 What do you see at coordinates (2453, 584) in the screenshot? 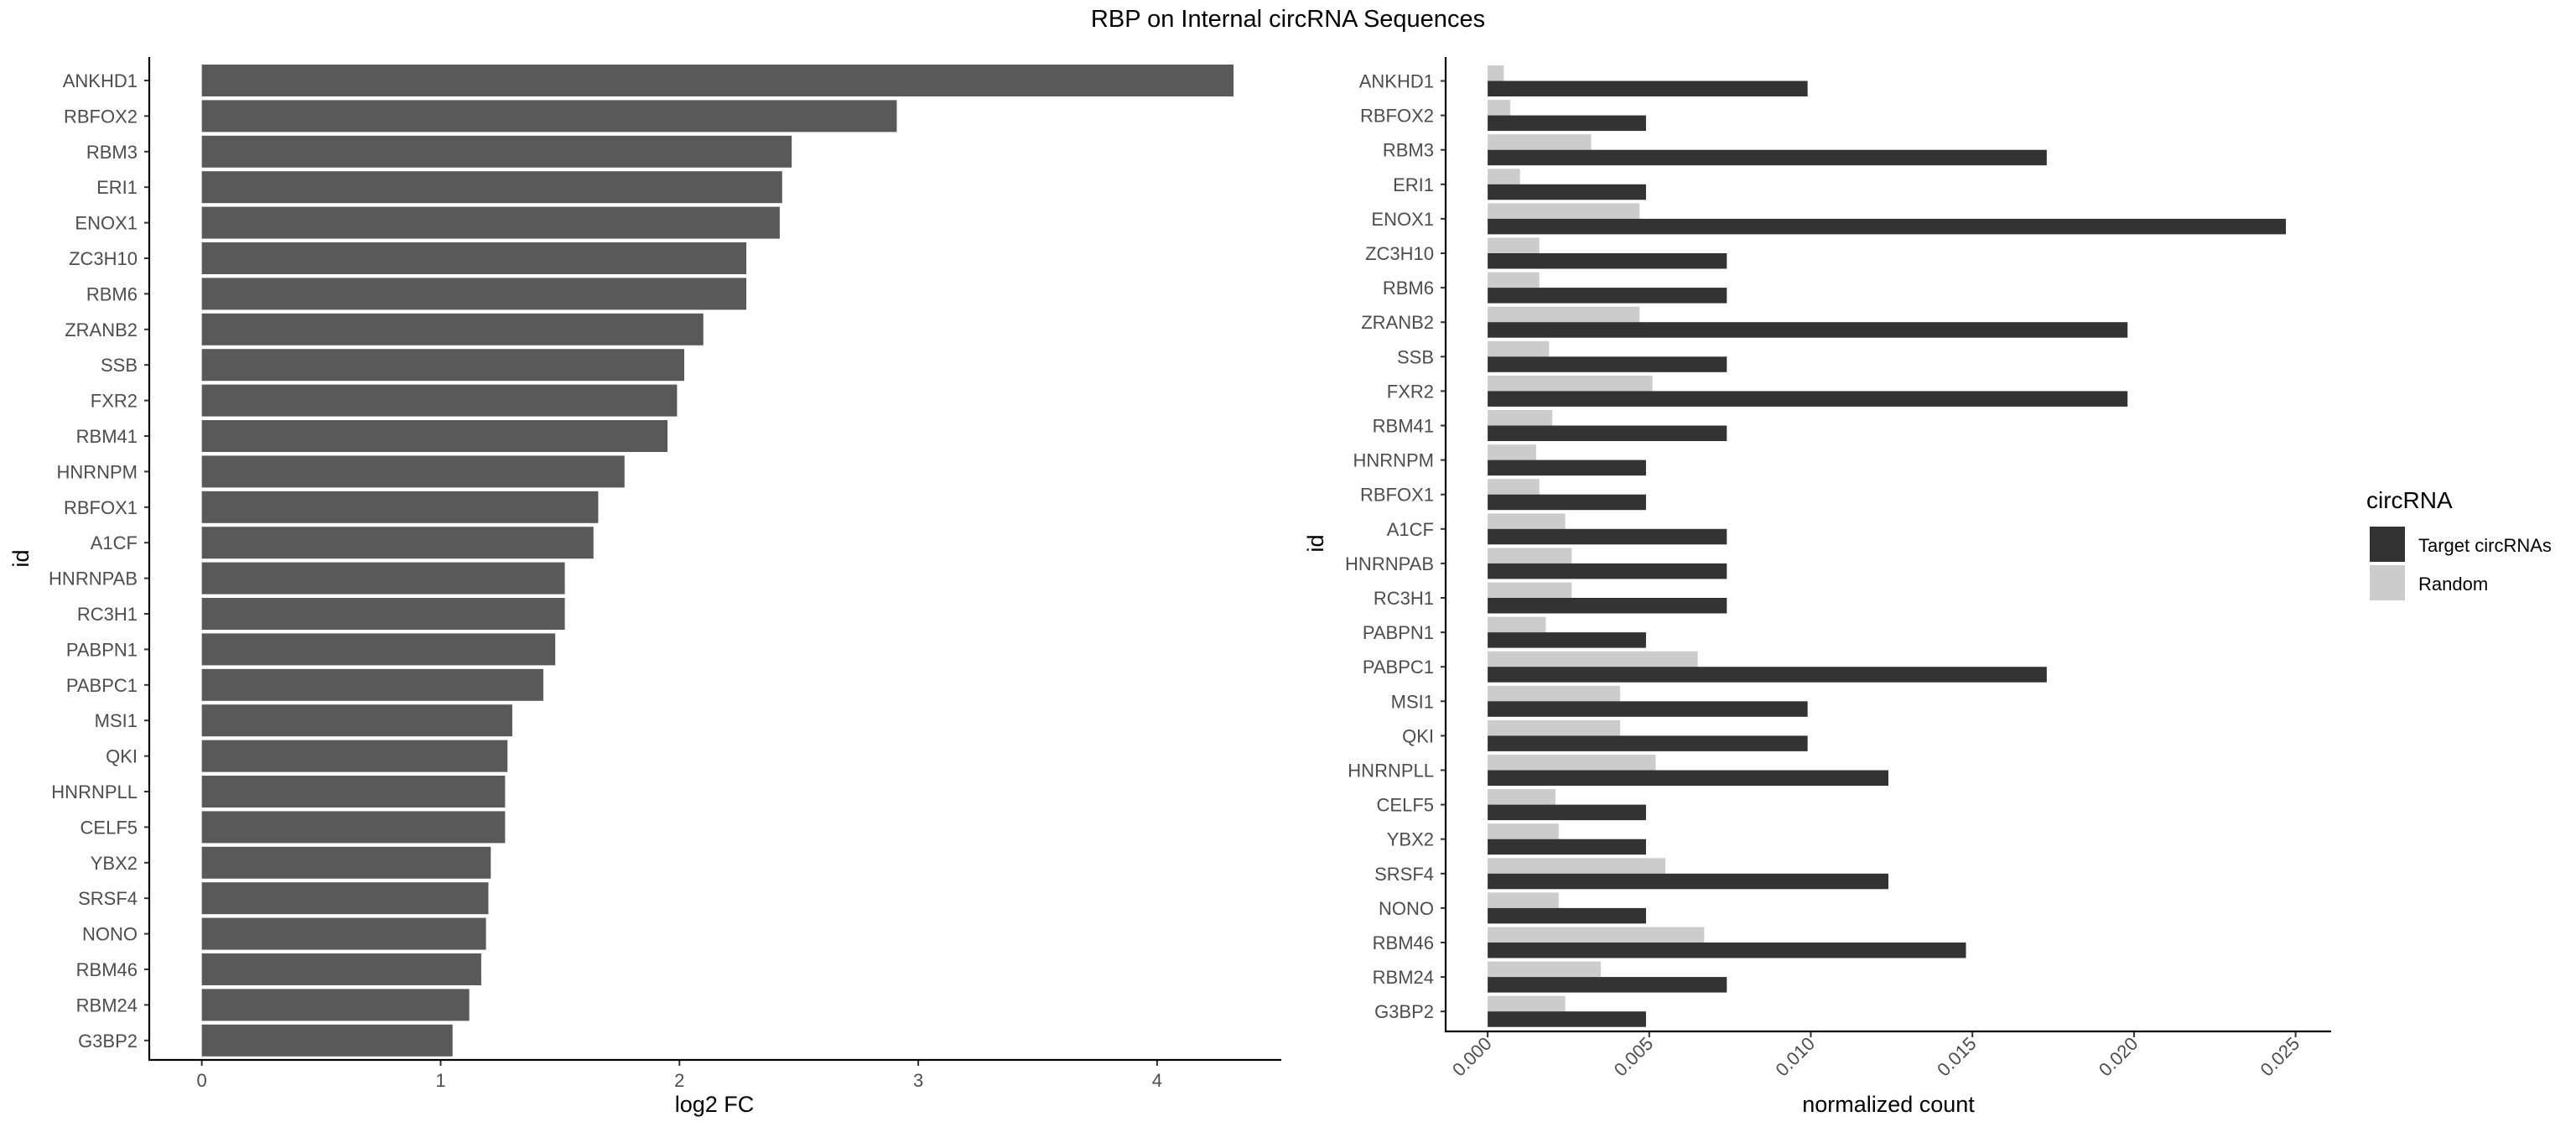
I see `legend-label-random: Random` at bounding box center [2453, 584].